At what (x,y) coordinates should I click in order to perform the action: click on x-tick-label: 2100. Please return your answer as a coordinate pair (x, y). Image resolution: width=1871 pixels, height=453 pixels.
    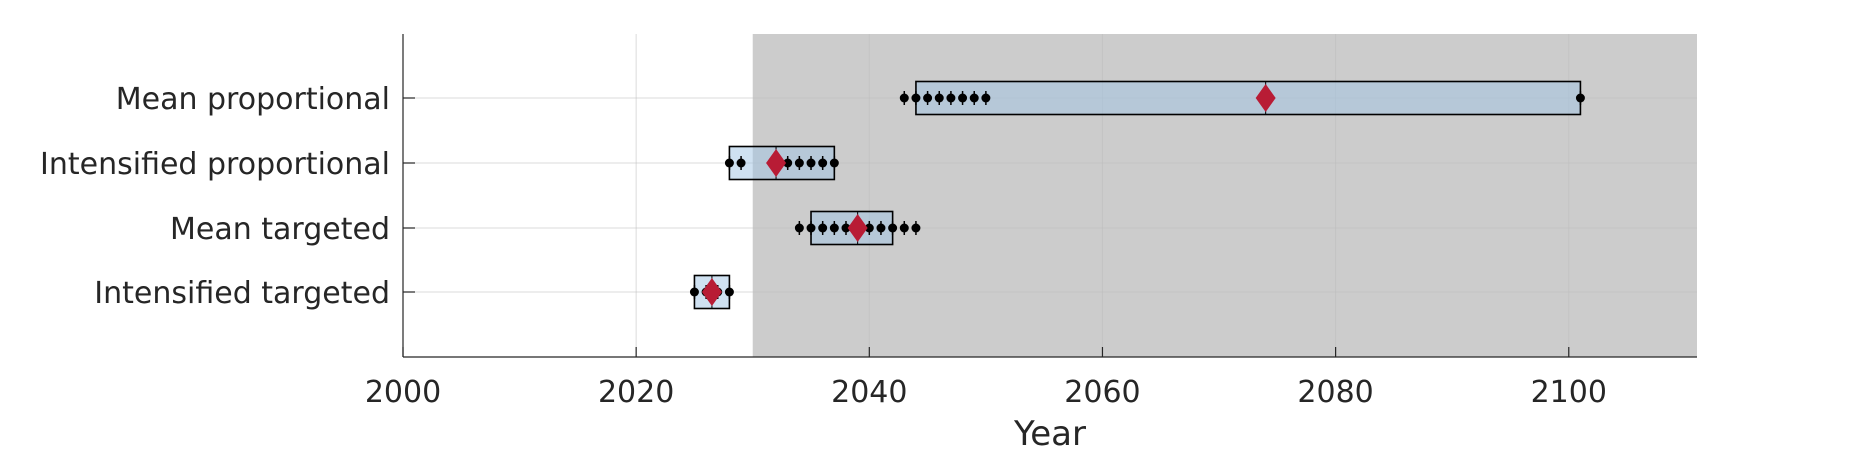
    Looking at the image, I should click on (1569, 392).